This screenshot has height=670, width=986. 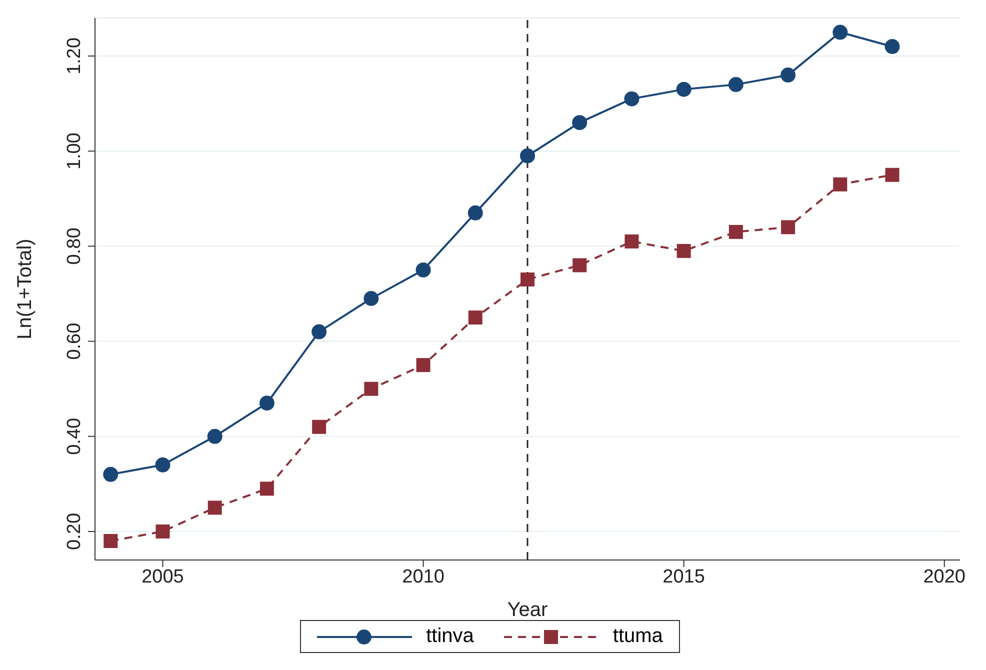 I want to click on y-tick-label: 1.20, so click(x=74, y=56).